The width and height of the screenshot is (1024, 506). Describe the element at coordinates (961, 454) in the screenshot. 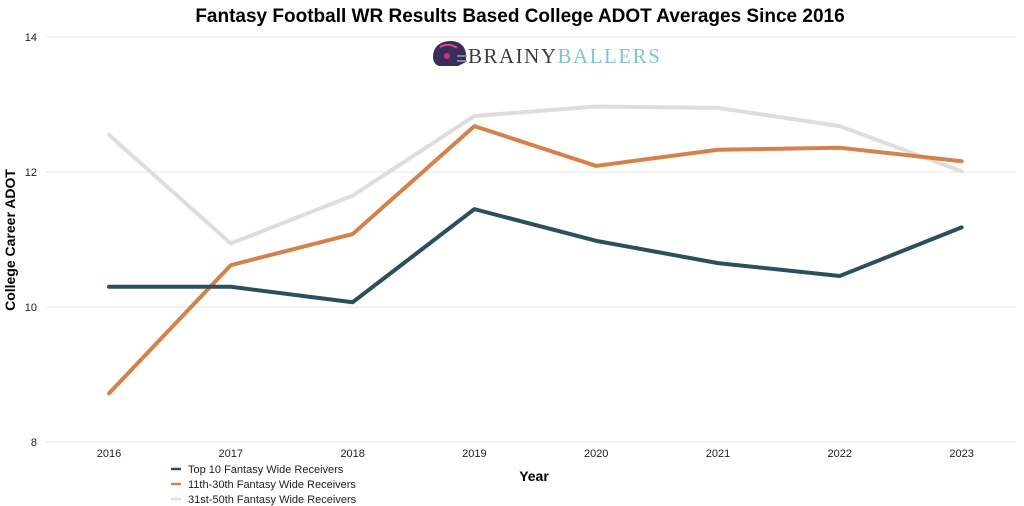

I see `x-tick-label: 2023` at that location.